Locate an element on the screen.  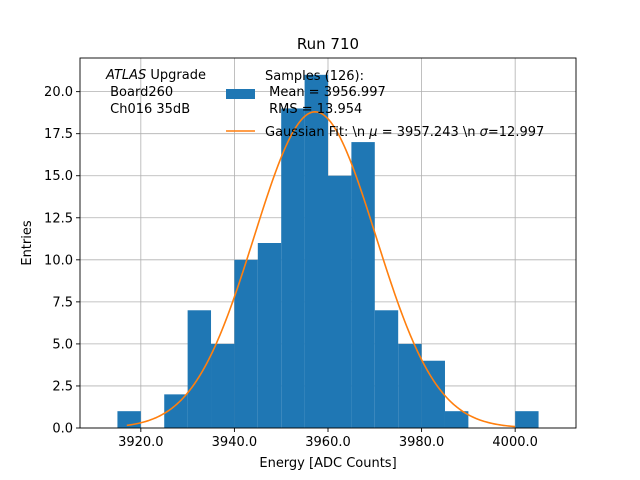
legend-hist-line-2: Mean = 3956.997 is located at coordinates (325, 92).